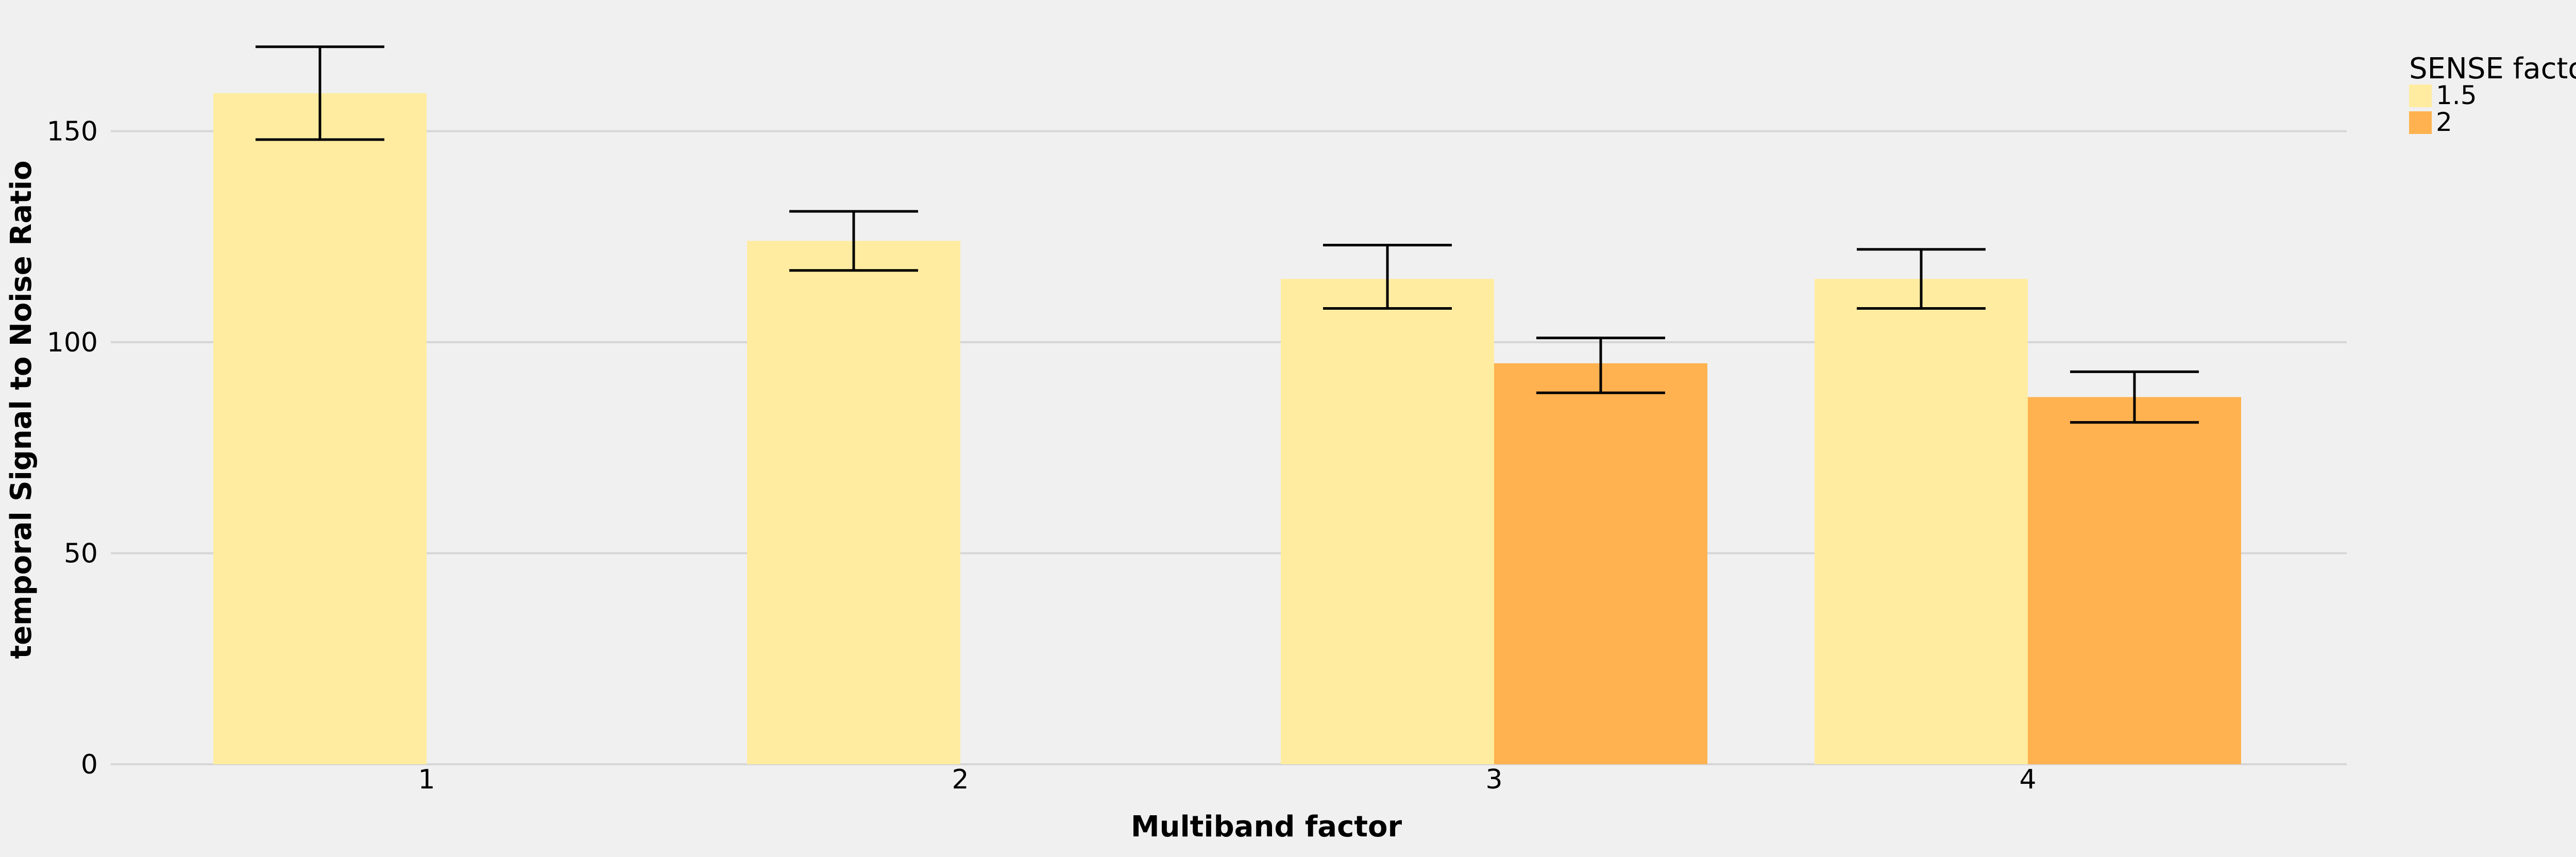  I want to click on errorbar-1.5-mb2, so click(853, 241).